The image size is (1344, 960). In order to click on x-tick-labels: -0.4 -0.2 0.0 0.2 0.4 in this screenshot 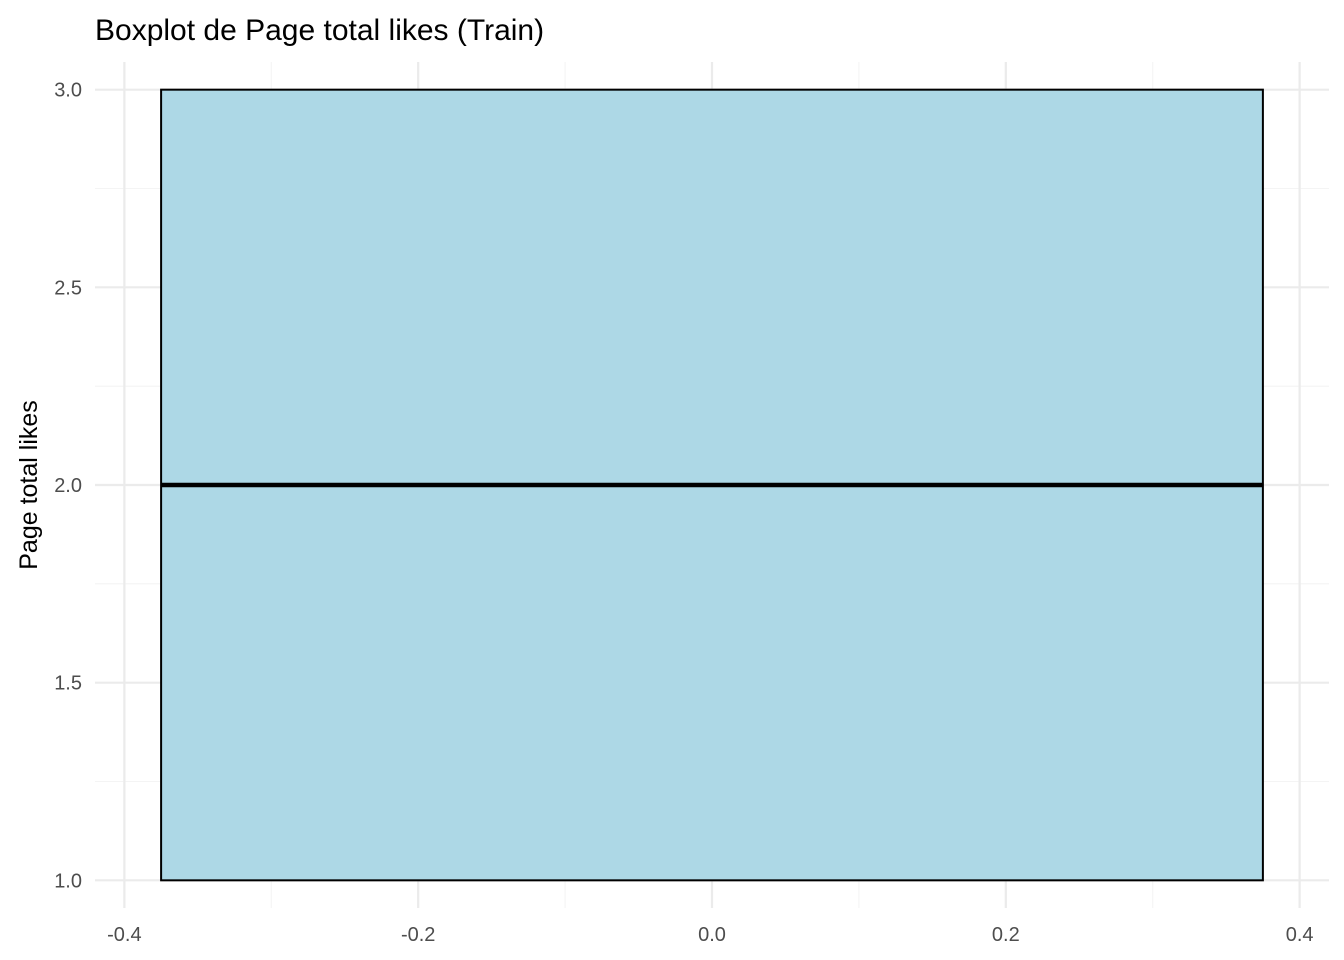, I will do `click(710, 935)`.